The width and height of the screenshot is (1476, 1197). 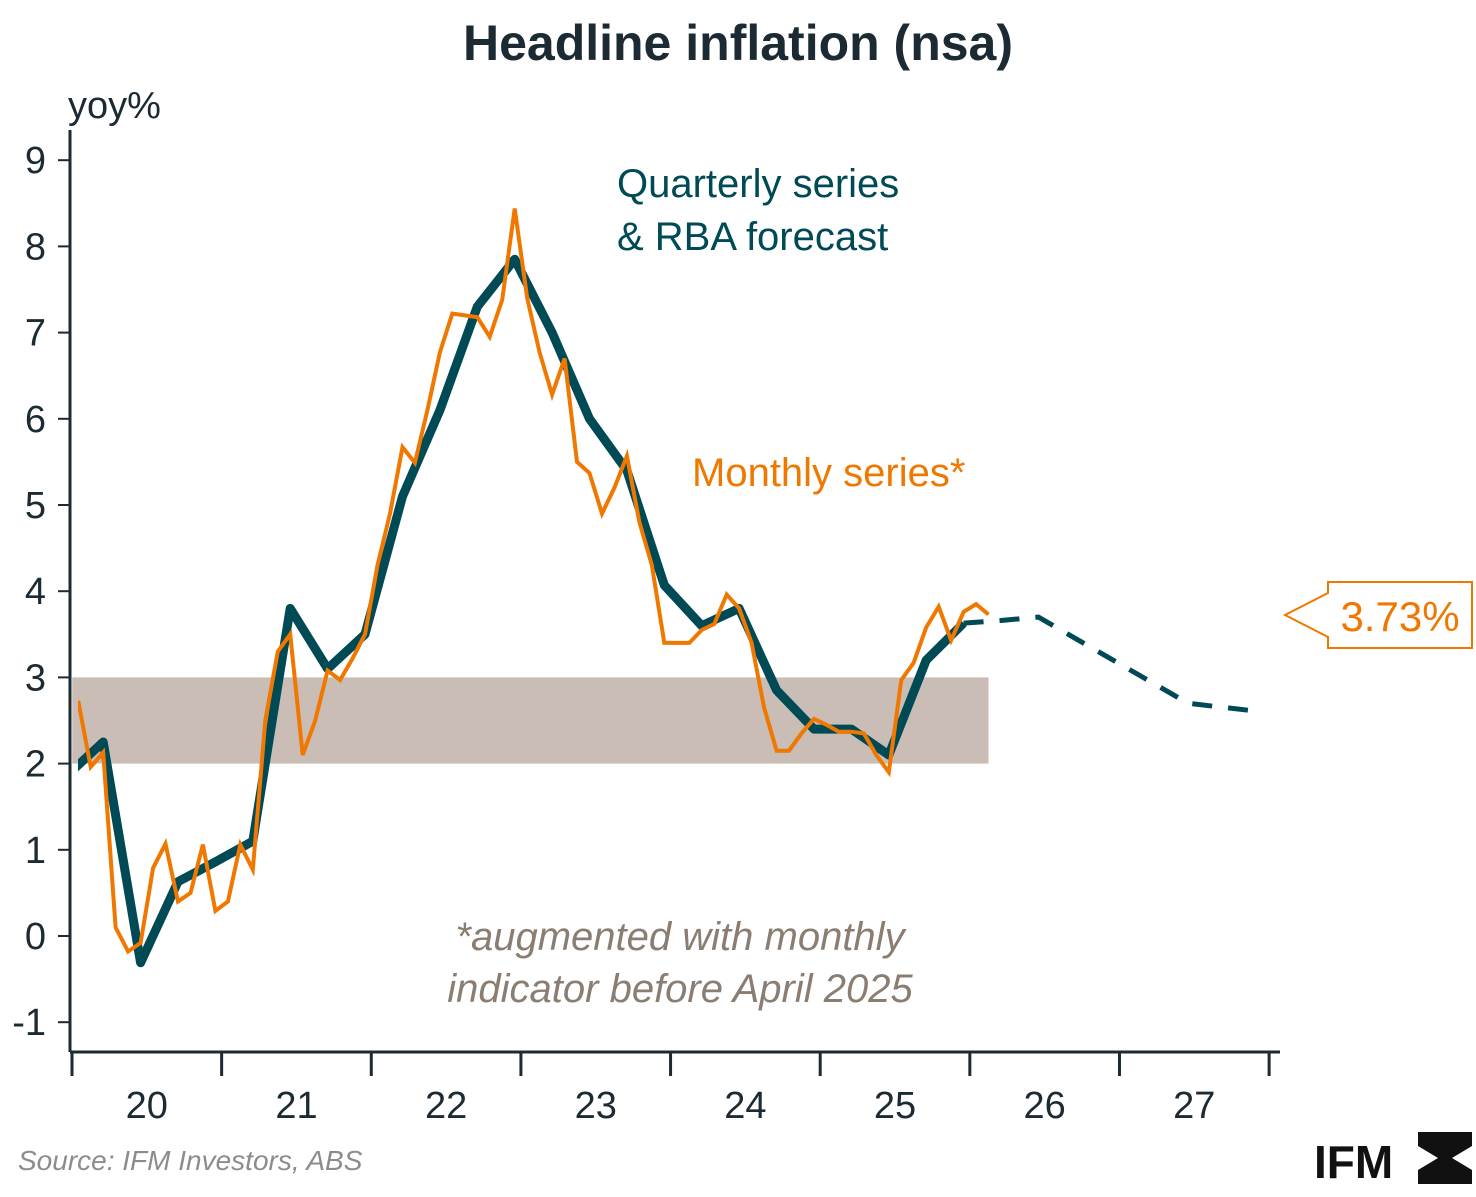 I want to click on y-tick-label: 4, so click(x=35, y=592).